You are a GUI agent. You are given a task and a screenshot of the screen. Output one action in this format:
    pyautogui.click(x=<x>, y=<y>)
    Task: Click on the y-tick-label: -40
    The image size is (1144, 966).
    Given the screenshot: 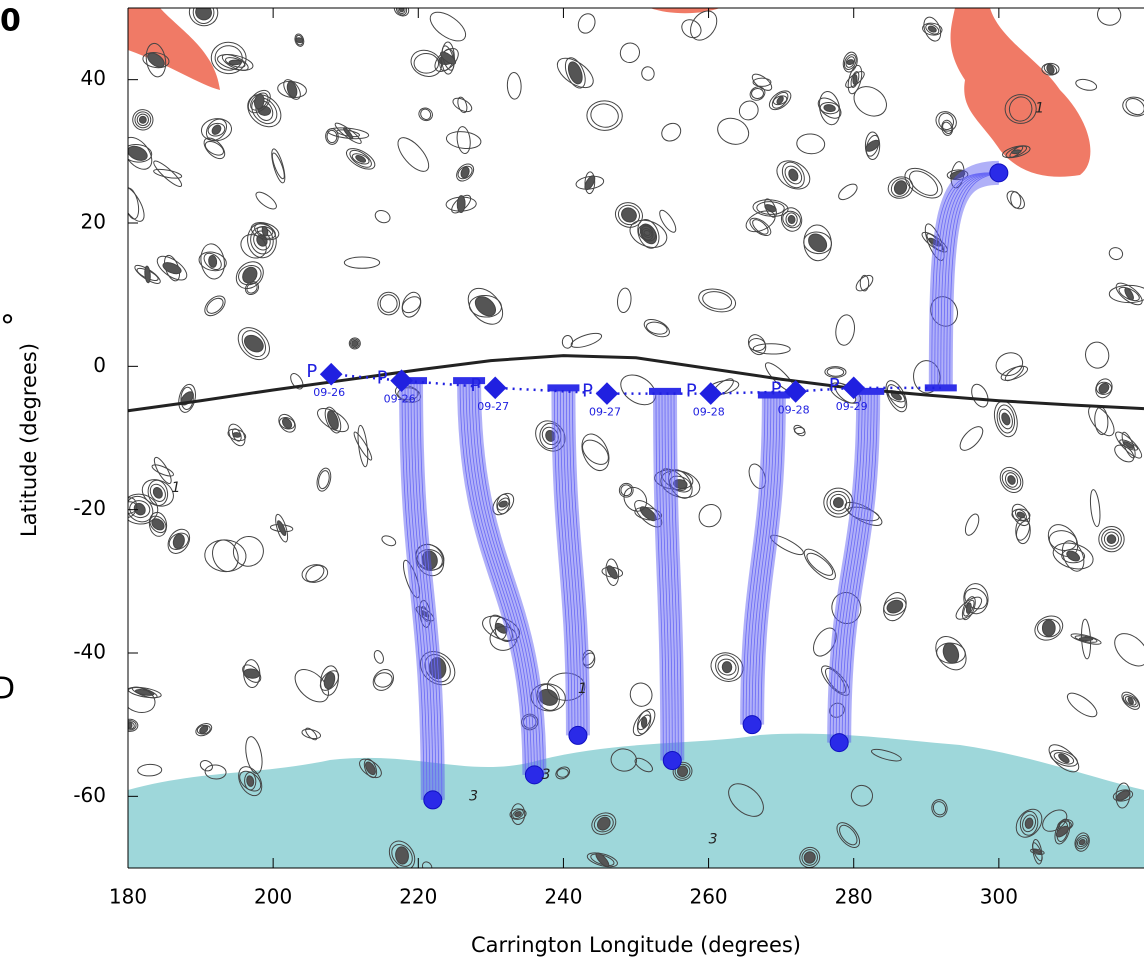 What is the action you would take?
    pyautogui.click(x=89, y=652)
    